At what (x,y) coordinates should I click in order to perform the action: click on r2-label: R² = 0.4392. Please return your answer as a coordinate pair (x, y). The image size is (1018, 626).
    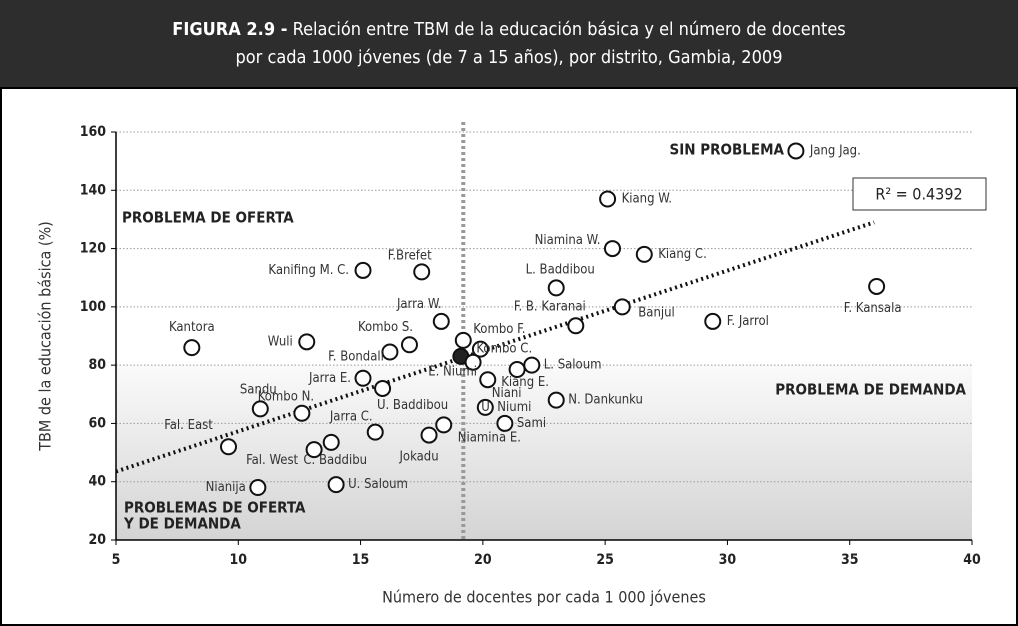
    Looking at the image, I should click on (918, 194).